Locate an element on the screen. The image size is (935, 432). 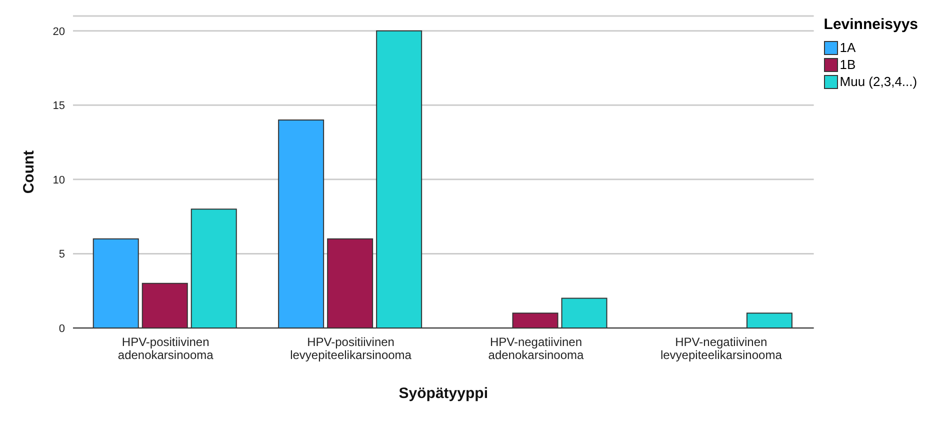
x-tick-label: HPV-positiivinen adenokarsinooma is located at coordinates (166, 348).